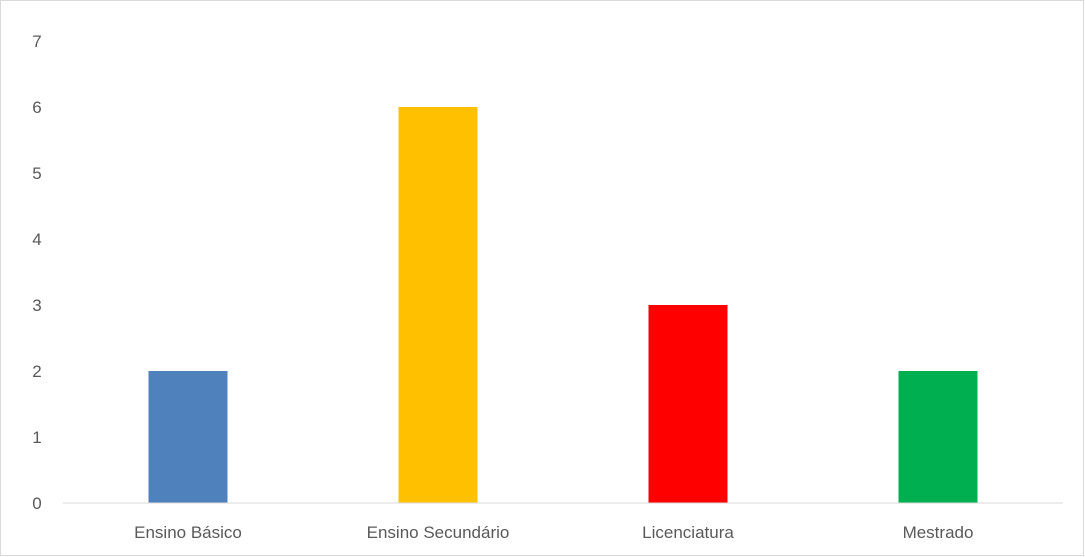 This screenshot has width=1085, height=557. Describe the element at coordinates (36, 437) in the screenshot. I see `y-tick-label: 1` at that location.